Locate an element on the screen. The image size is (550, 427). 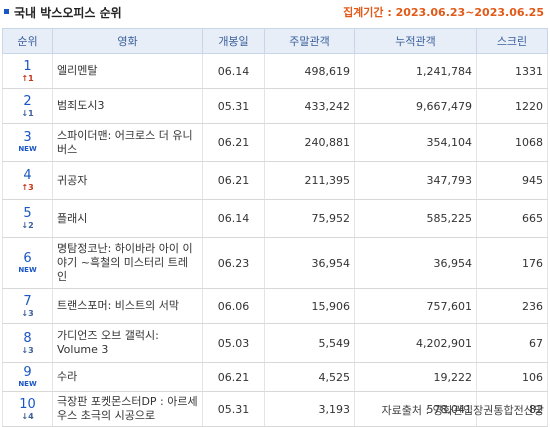
screen-count: 1331 is located at coordinates (512, 71).